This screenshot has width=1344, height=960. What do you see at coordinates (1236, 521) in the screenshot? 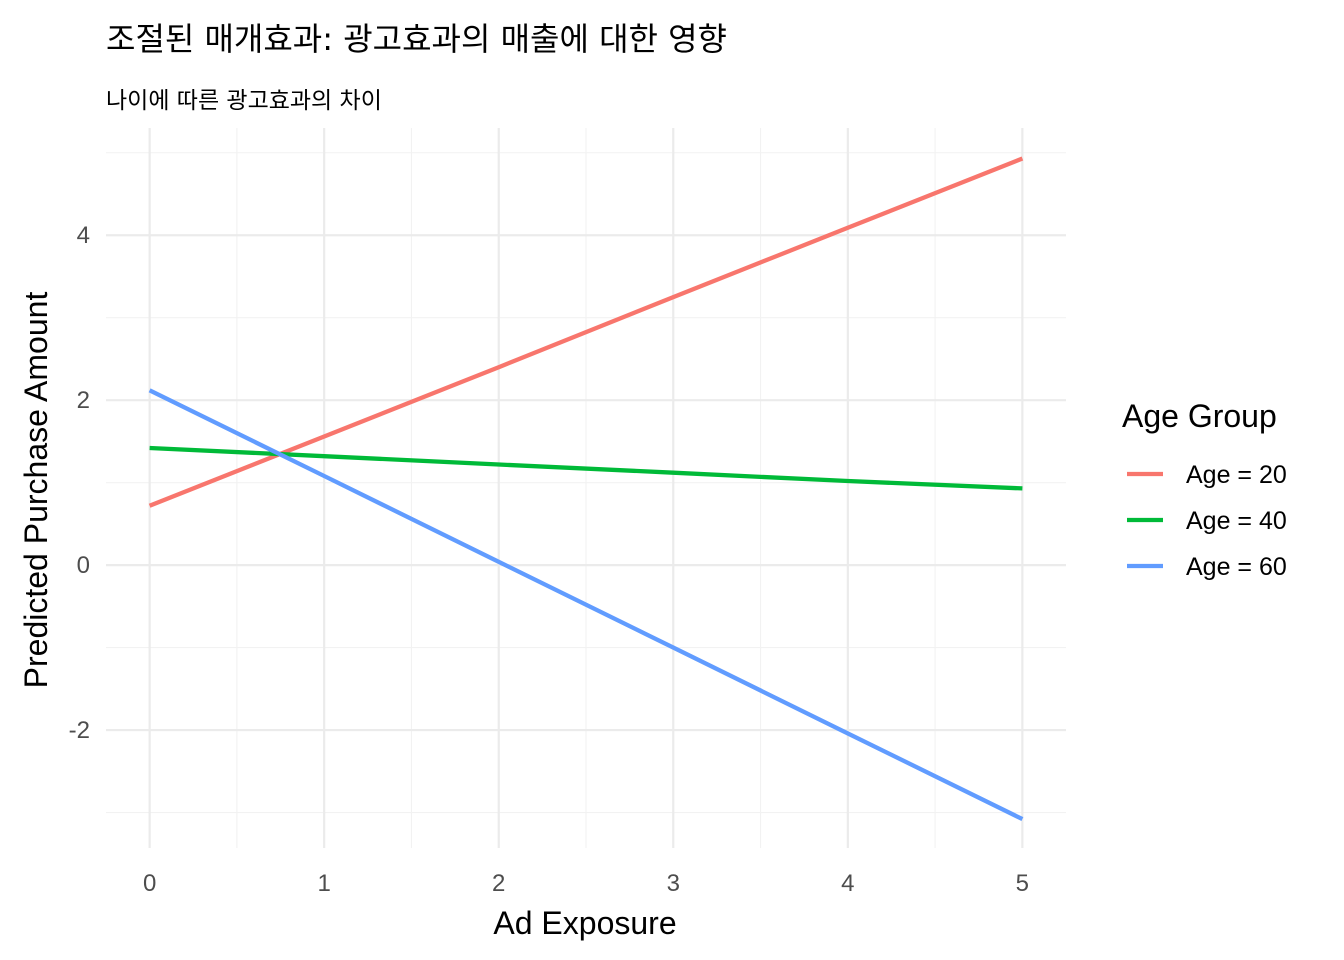
I see `legend-label-2: Age = 40` at bounding box center [1236, 521].